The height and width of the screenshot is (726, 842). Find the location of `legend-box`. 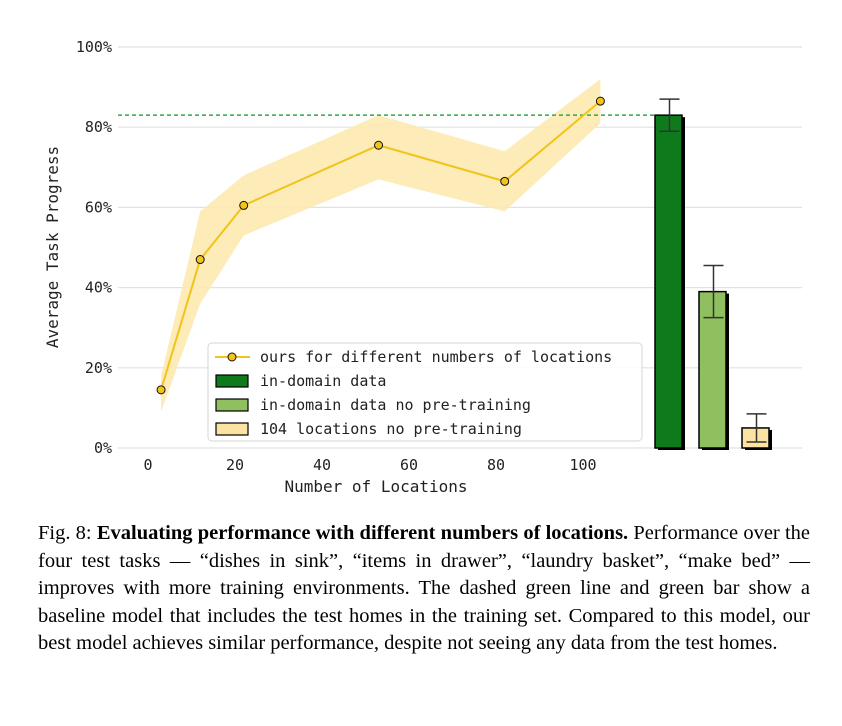

legend-box is located at coordinates (425, 392).